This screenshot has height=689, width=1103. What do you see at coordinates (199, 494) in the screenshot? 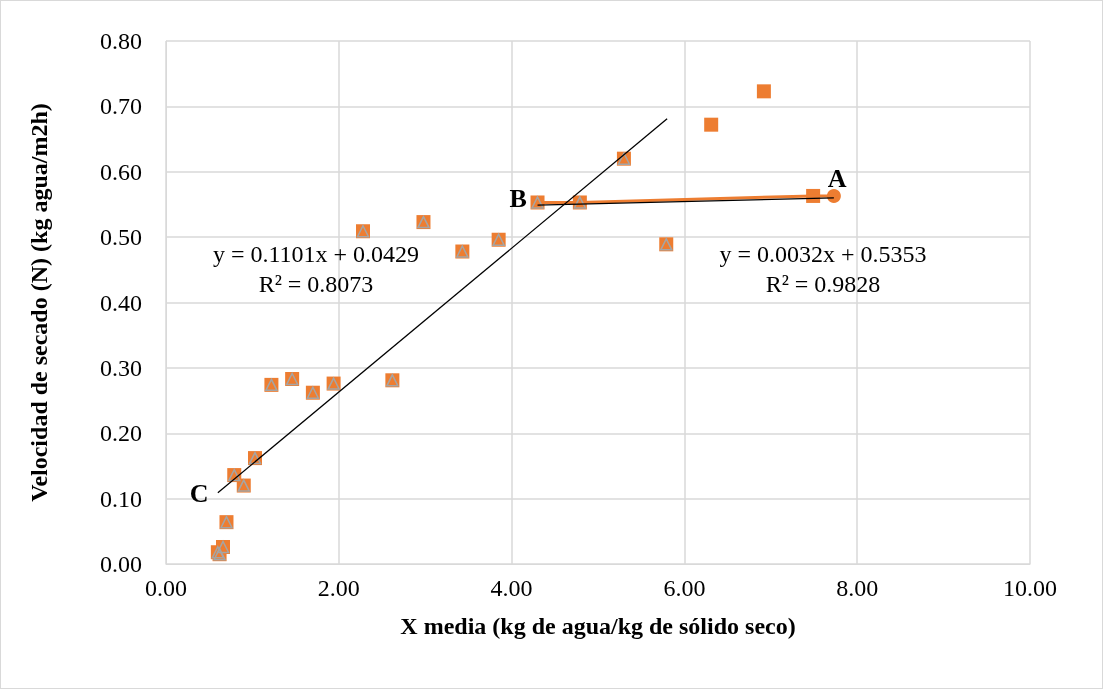
I see `annotation: C` at bounding box center [199, 494].